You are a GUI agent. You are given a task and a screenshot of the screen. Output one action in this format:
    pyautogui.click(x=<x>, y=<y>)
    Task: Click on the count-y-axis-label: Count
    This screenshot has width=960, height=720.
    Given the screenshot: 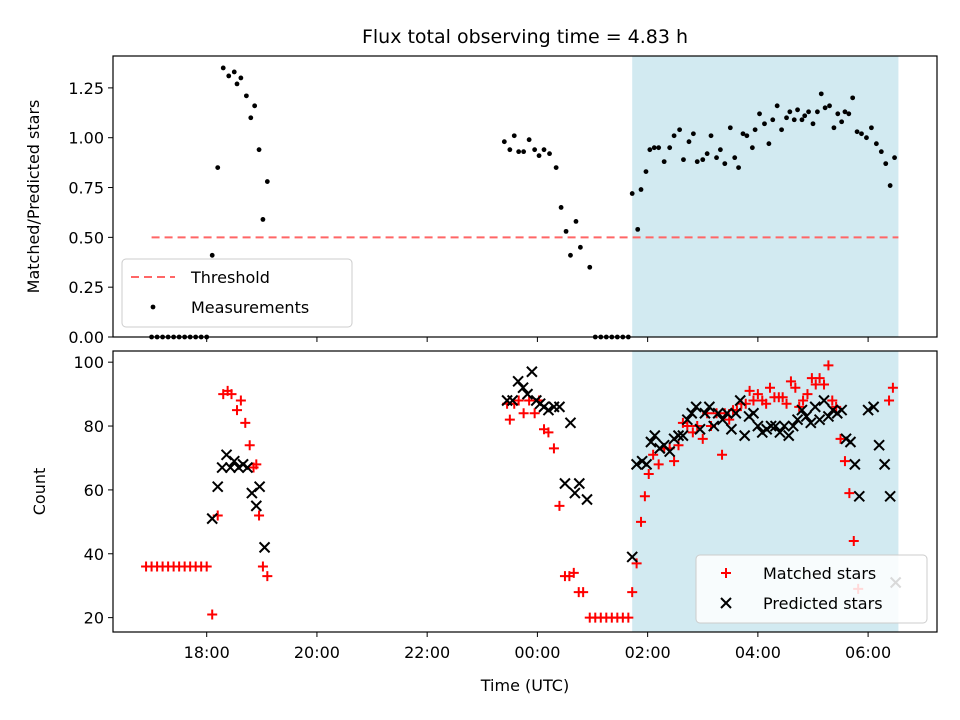 What is the action you would take?
    pyautogui.click(x=39, y=492)
    